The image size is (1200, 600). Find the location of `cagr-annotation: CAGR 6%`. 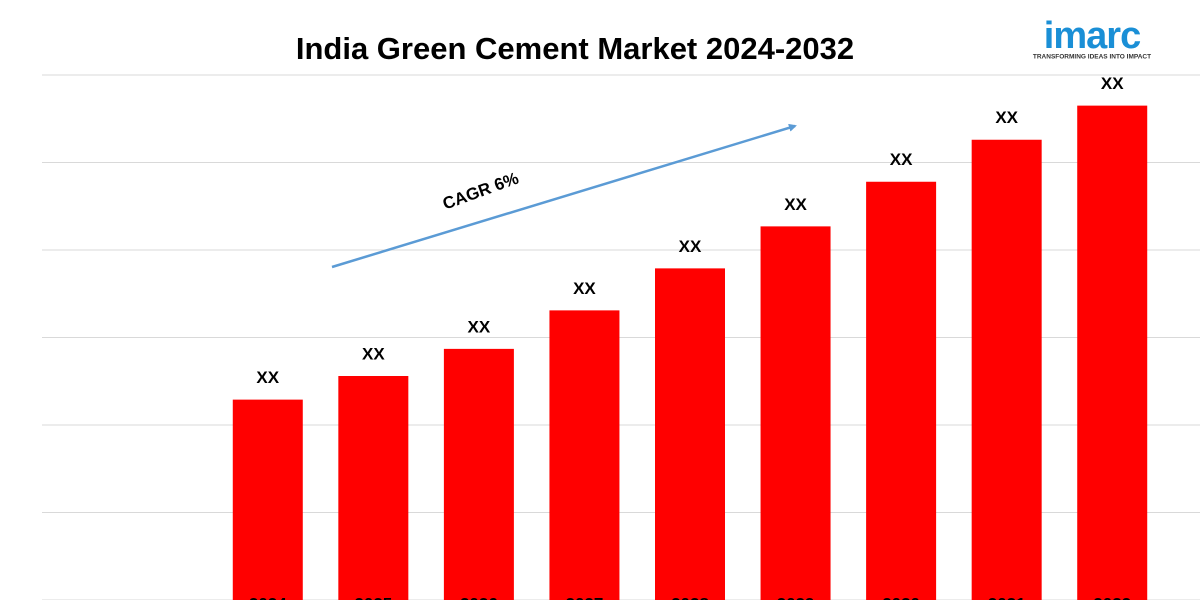

cagr-annotation: CAGR 6% is located at coordinates (480, 191).